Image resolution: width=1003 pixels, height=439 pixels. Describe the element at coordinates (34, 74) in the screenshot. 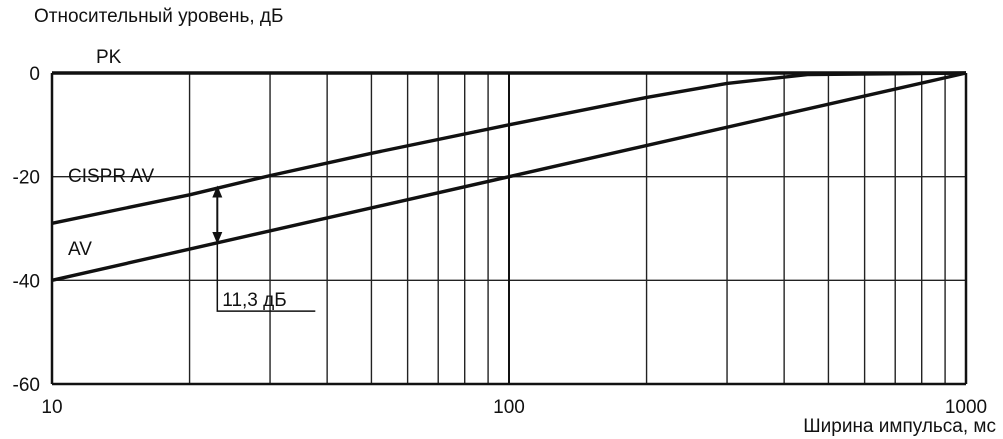

I see `y-tick-label: 0` at that location.